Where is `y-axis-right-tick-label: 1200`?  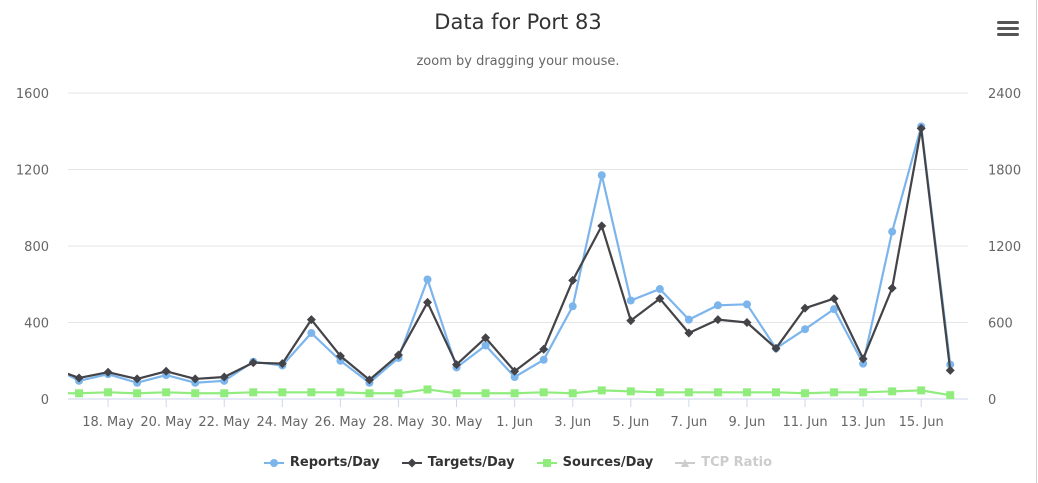
y-axis-right-tick-label: 1200 is located at coordinates (1004, 247).